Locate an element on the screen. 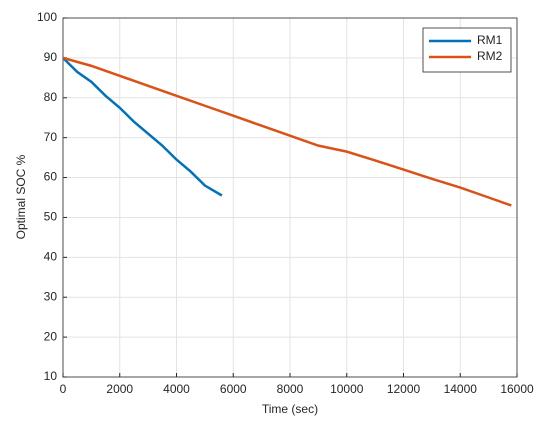 This screenshot has width=550, height=430. legend-box is located at coordinates (467, 50).